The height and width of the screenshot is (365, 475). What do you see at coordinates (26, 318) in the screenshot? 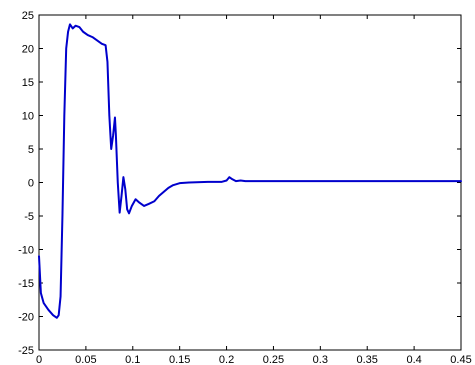
I see `y-tick-label: -20` at bounding box center [26, 318].